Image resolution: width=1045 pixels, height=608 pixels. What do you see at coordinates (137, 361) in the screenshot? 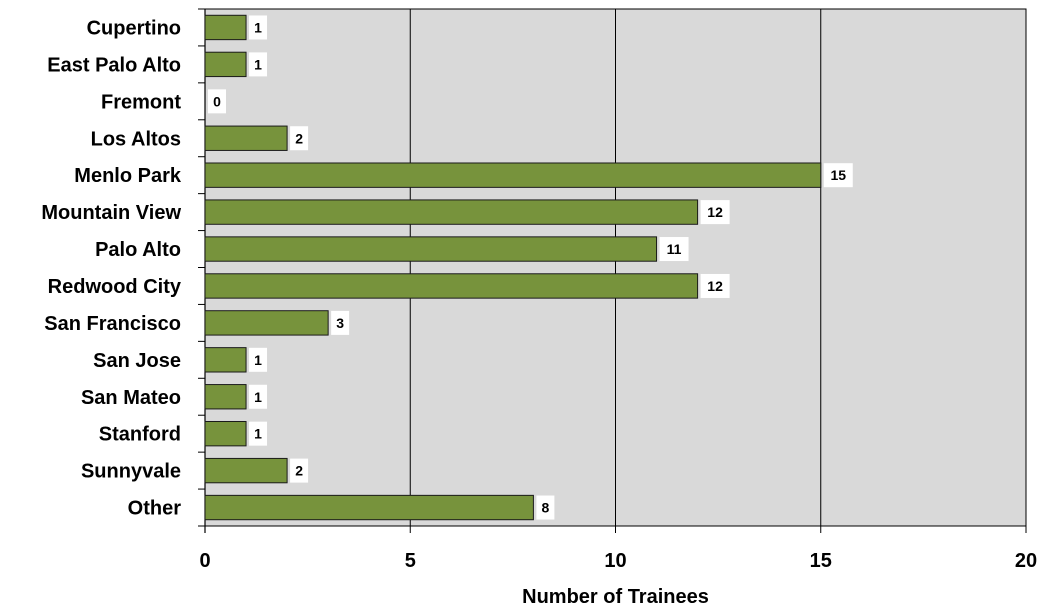
I see `category-label: San Jose` at bounding box center [137, 361].